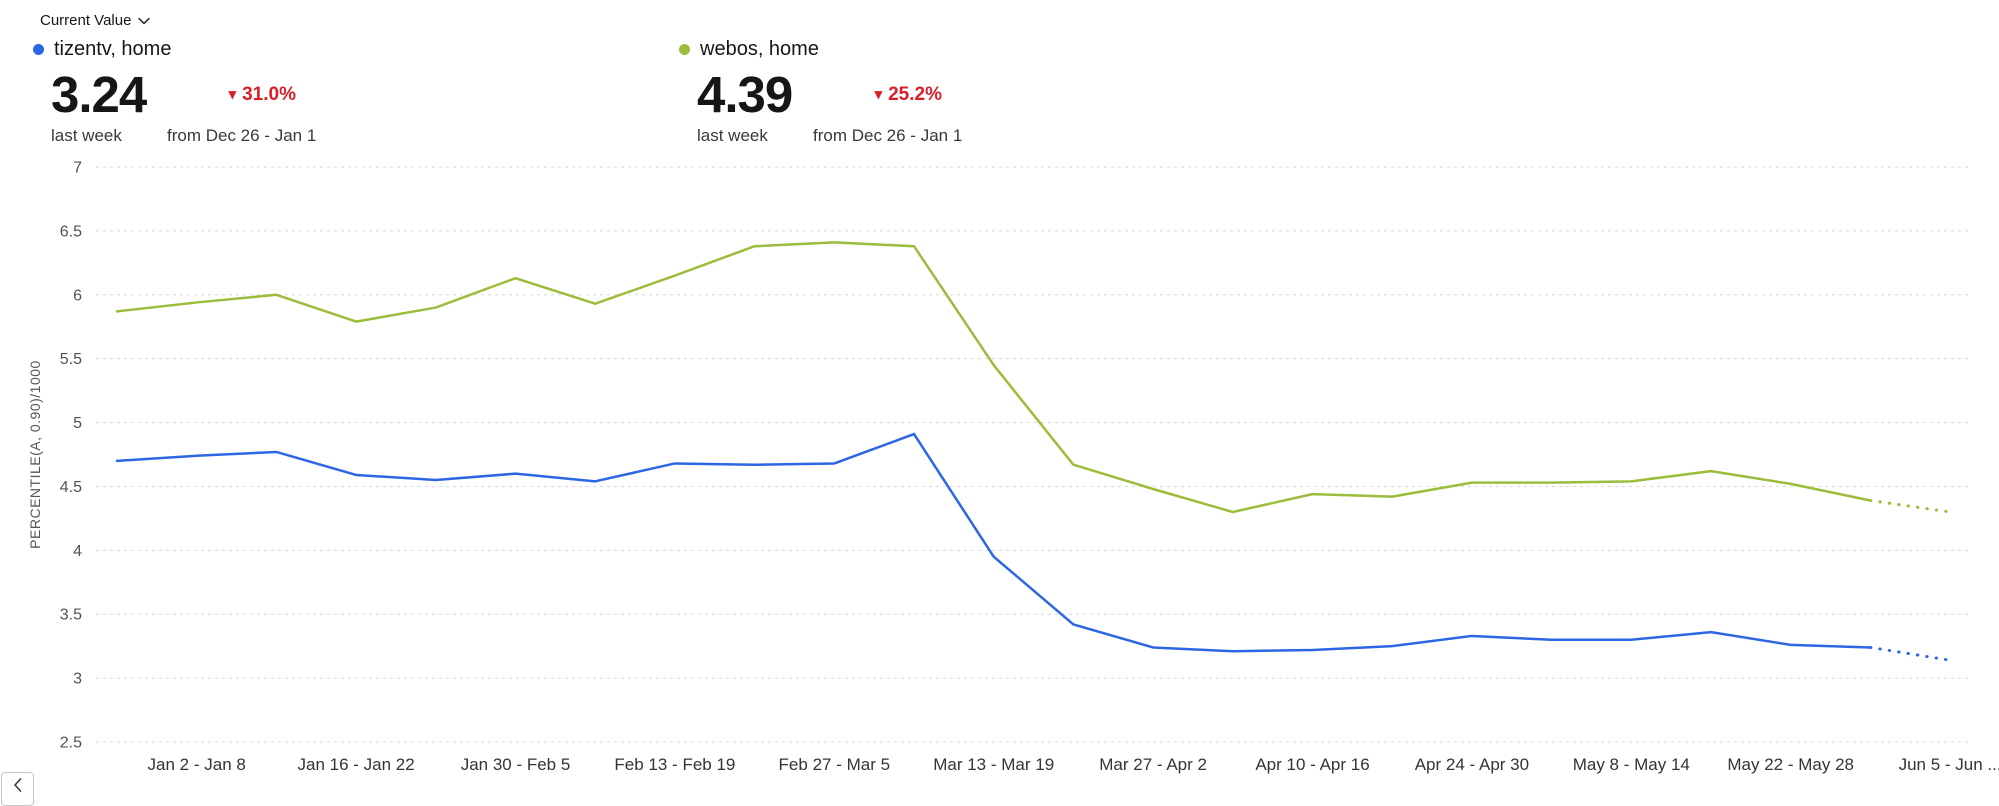 The width and height of the screenshot is (1999, 806). What do you see at coordinates (197, 764) in the screenshot?
I see `x-tick-label: Jan 2 - Jan 8` at bounding box center [197, 764].